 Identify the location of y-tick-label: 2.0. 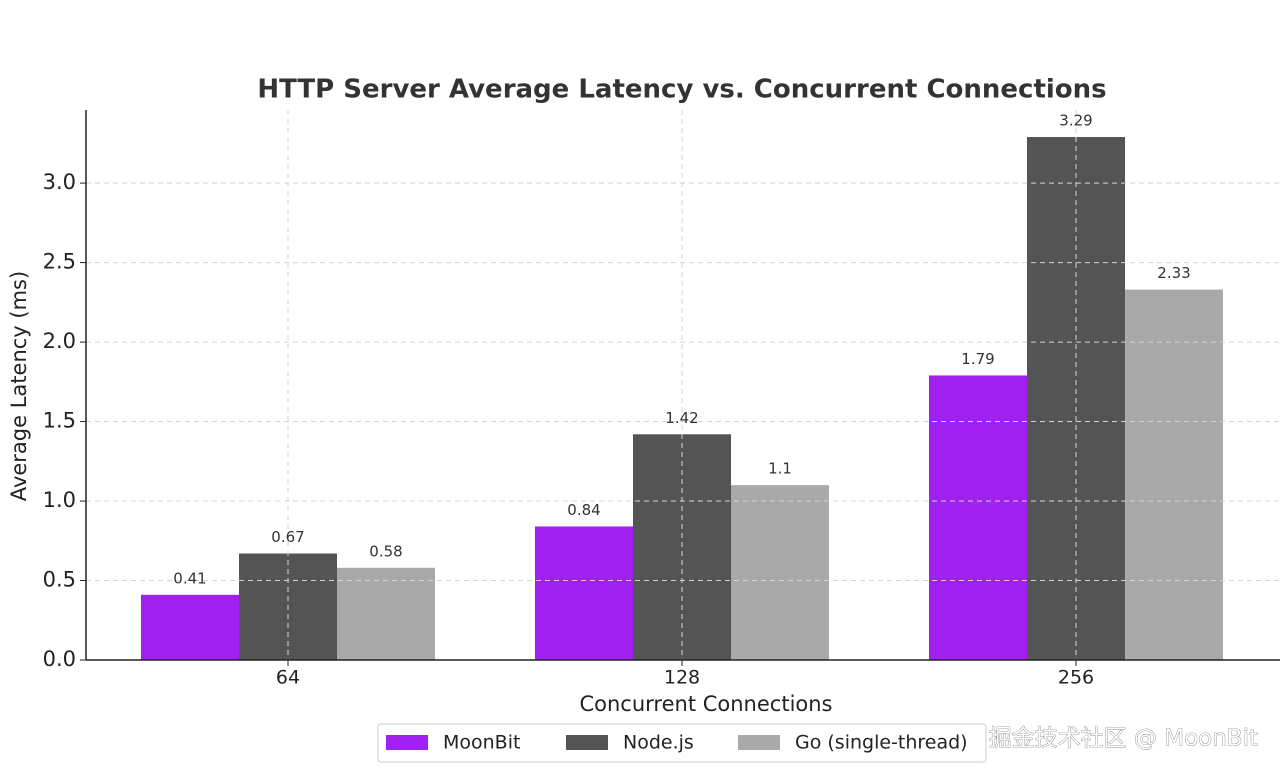
(59, 341).